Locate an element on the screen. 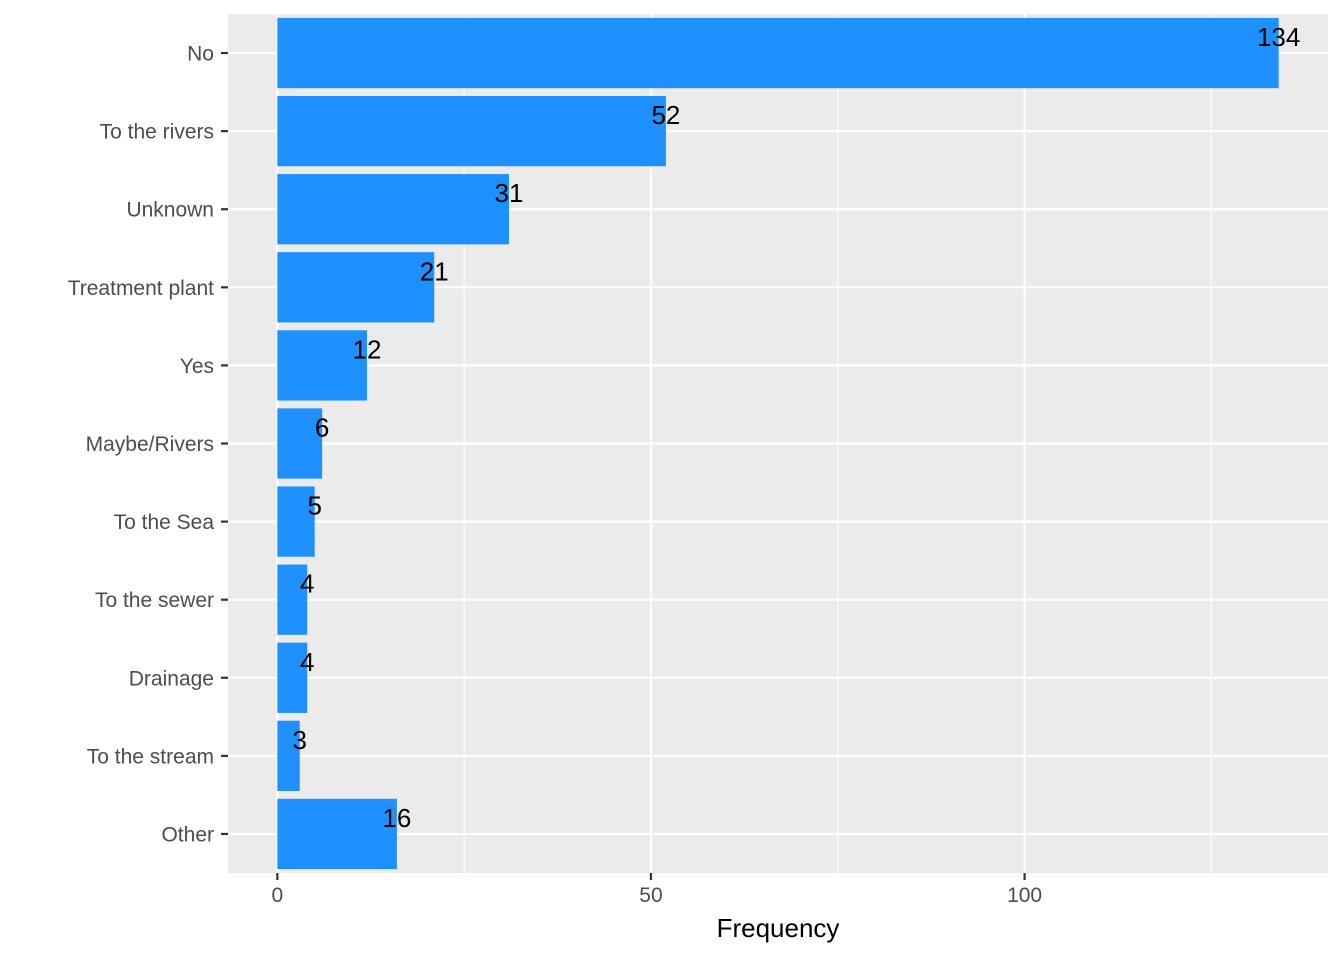 This screenshot has height=960, width=1344. data-label: 12 is located at coordinates (367, 349).